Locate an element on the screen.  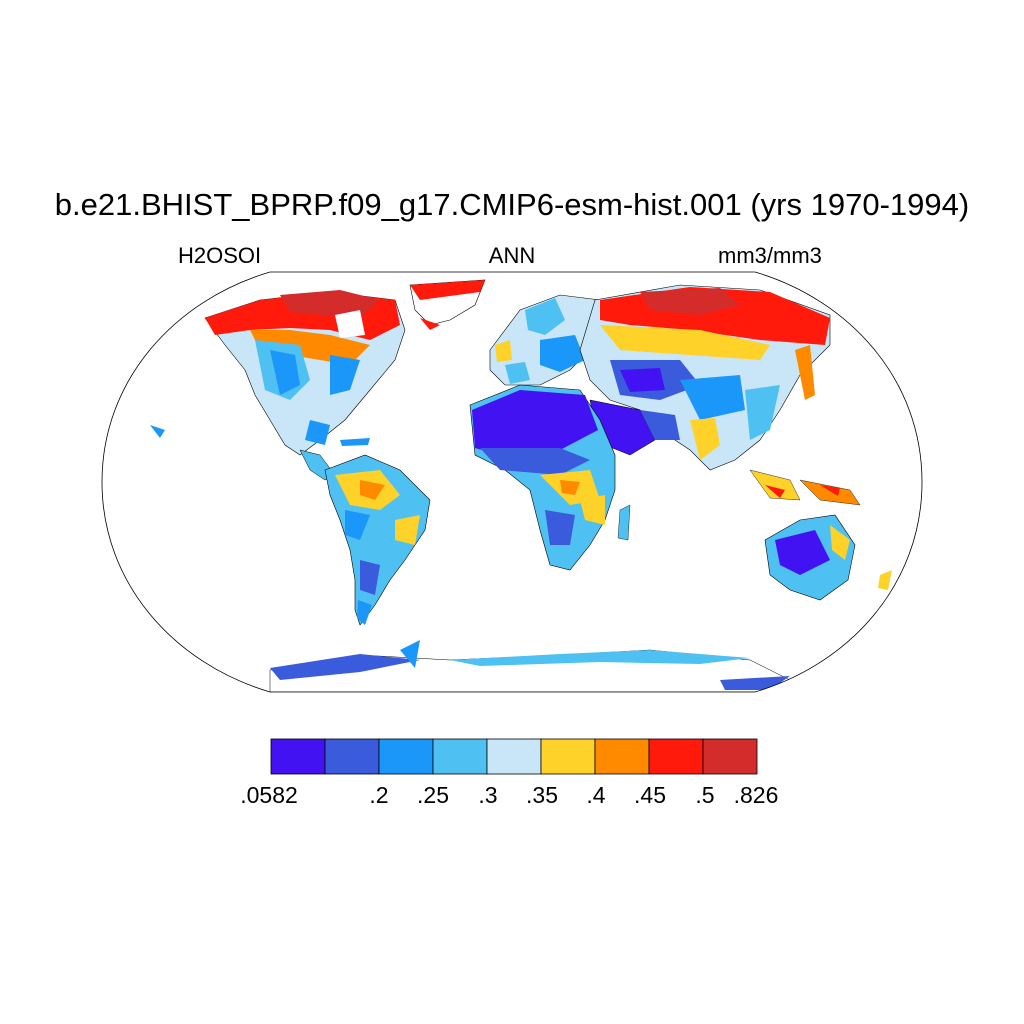
continent-antarctica is located at coordinates (530, 666).